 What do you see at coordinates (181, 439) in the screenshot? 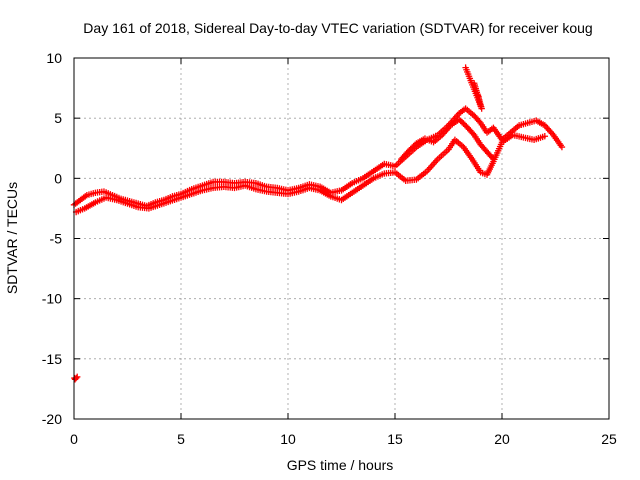
I see `x-tick-label: 5` at bounding box center [181, 439].